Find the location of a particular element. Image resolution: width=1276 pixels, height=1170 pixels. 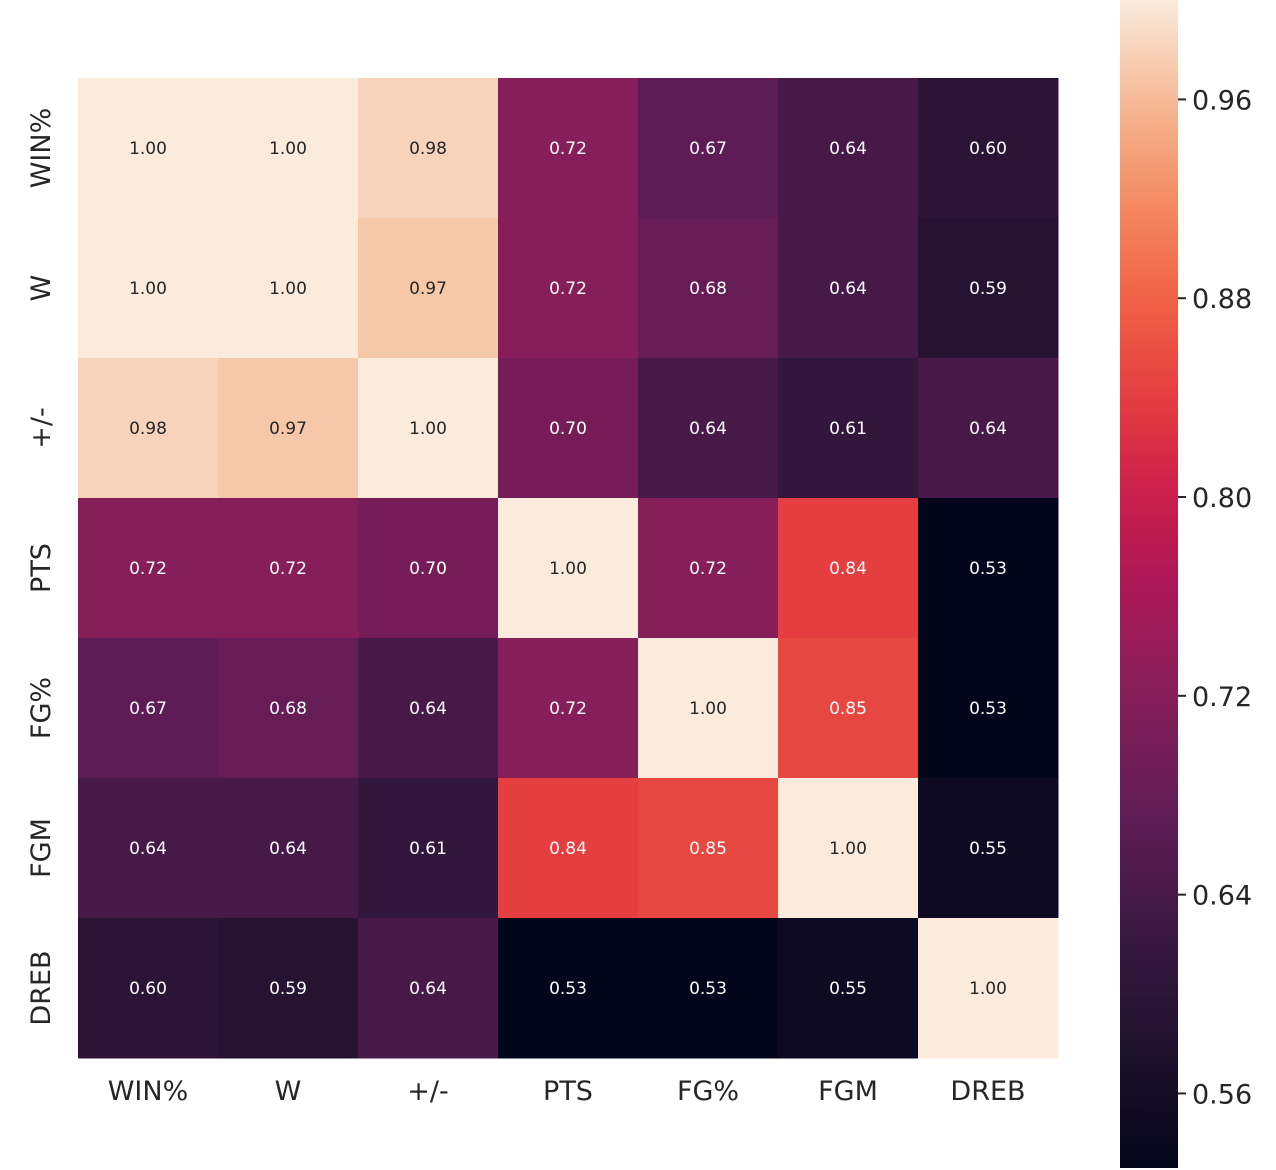

cell-value-label: 0.68 is located at coordinates (708, 289).